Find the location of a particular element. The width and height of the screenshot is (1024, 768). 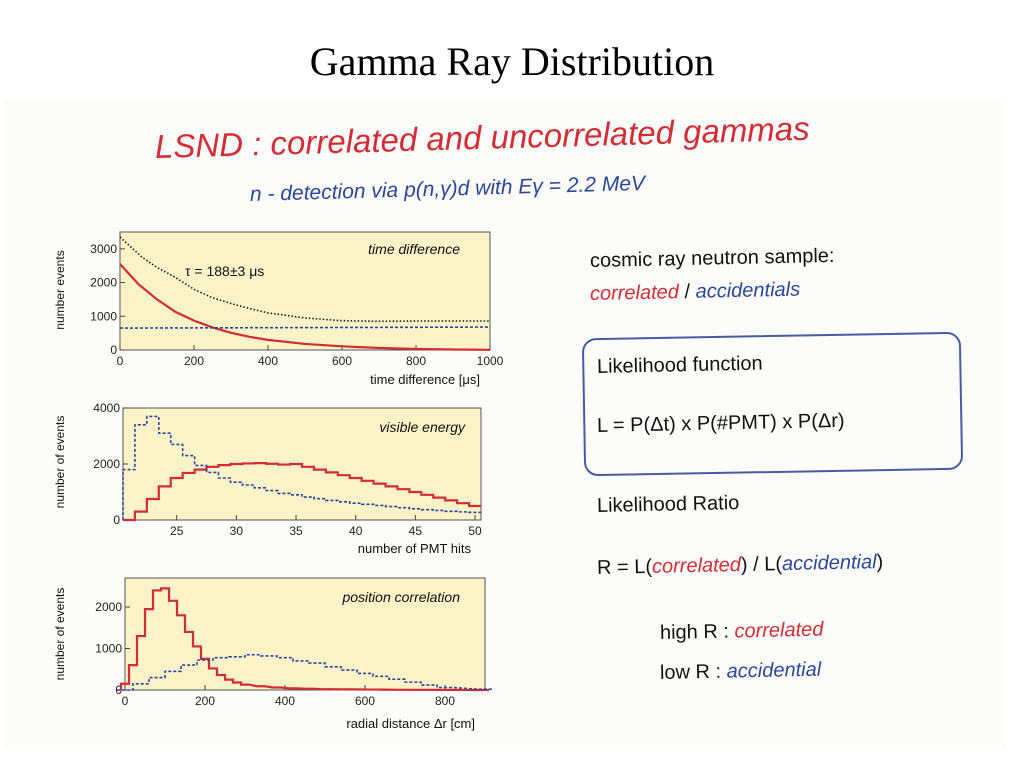

series-total is located at coordinates (304, 279).